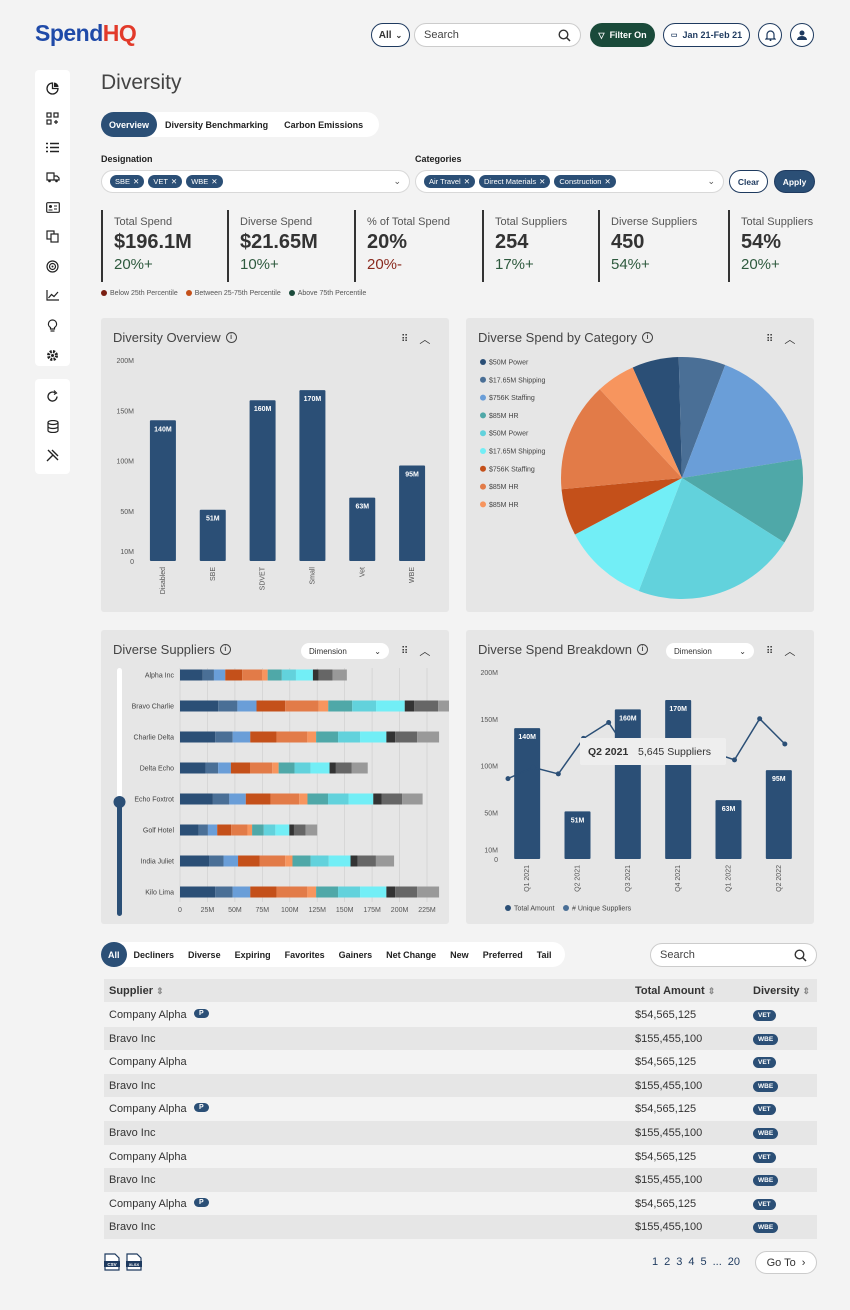 Image resolution: width=850 pixels, height=1310 pixels. I want to click on filter-tab-expiring: Expiring, so click(252, 954).